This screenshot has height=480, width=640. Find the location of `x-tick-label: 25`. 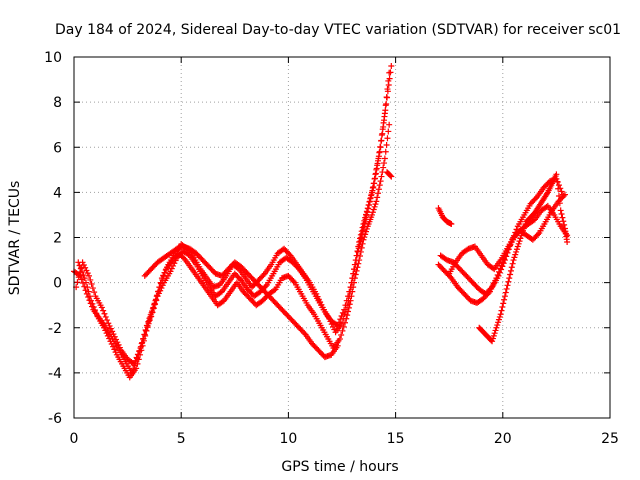

x-tick-label: 25 is located at coordinates (610, 439).